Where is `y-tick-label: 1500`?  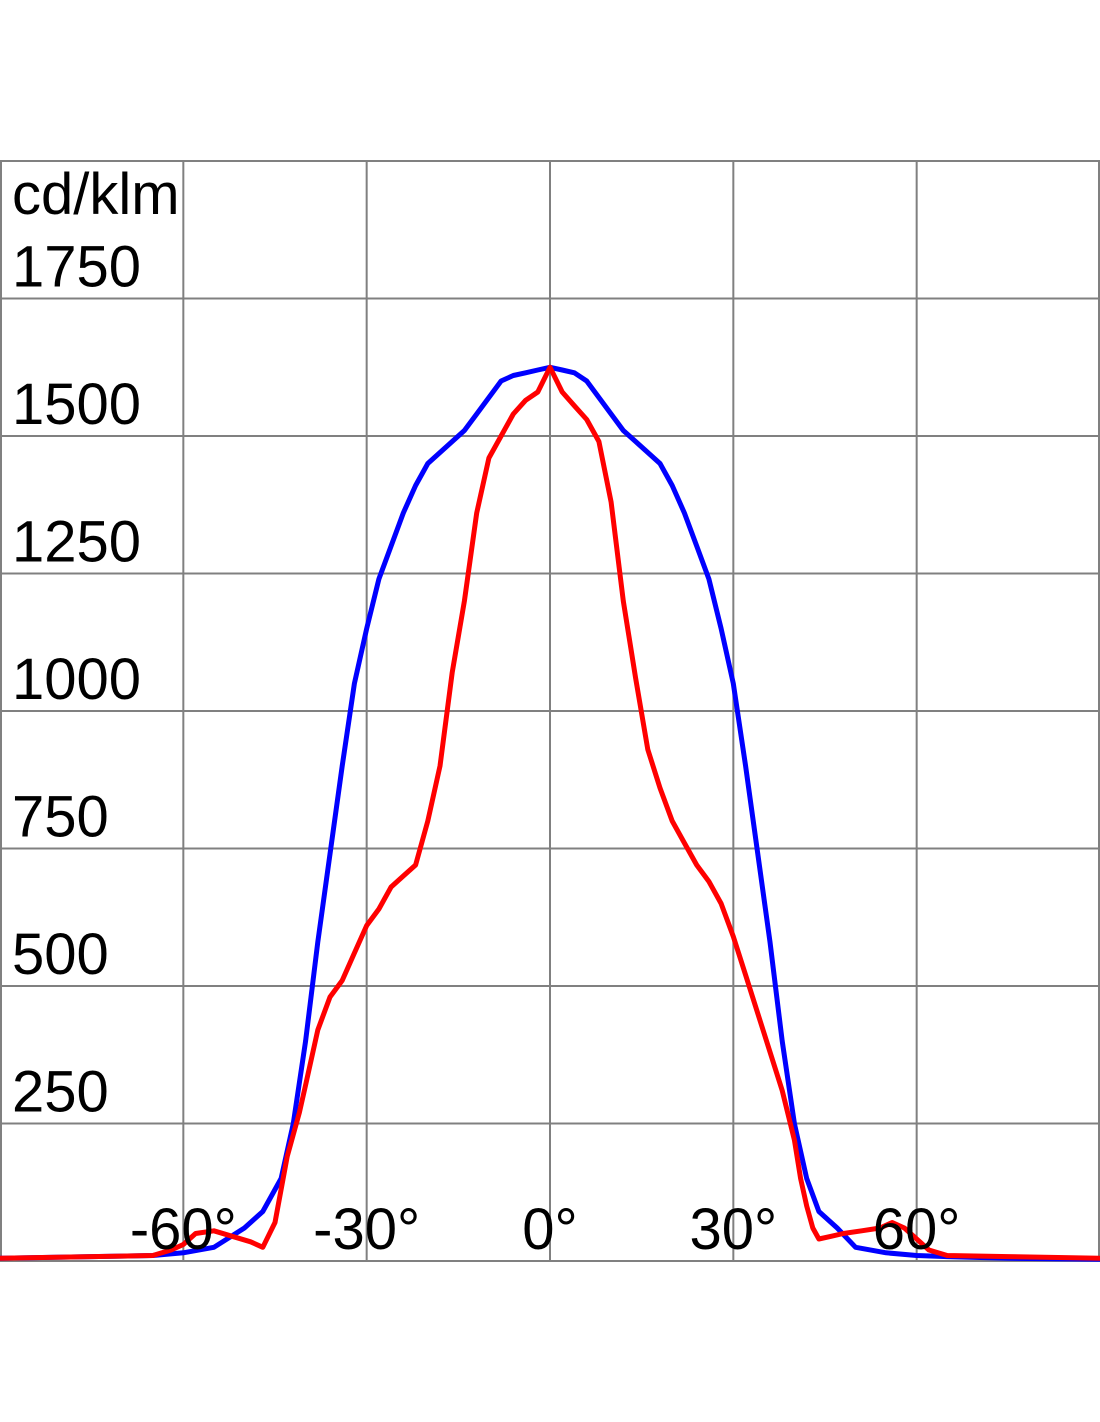 y-tick-label: 1500 is located at coordinates (76, 404).